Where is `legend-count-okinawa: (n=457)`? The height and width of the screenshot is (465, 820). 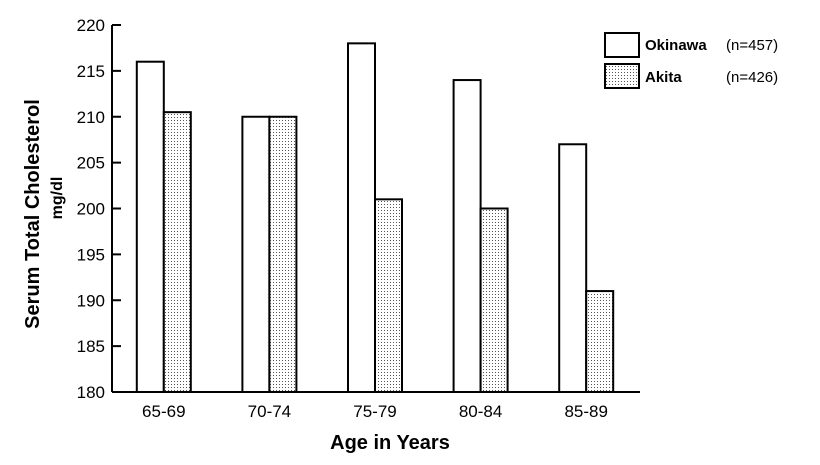 legend-count-okinawa: (n=457) is located at coordinates (752, 45).